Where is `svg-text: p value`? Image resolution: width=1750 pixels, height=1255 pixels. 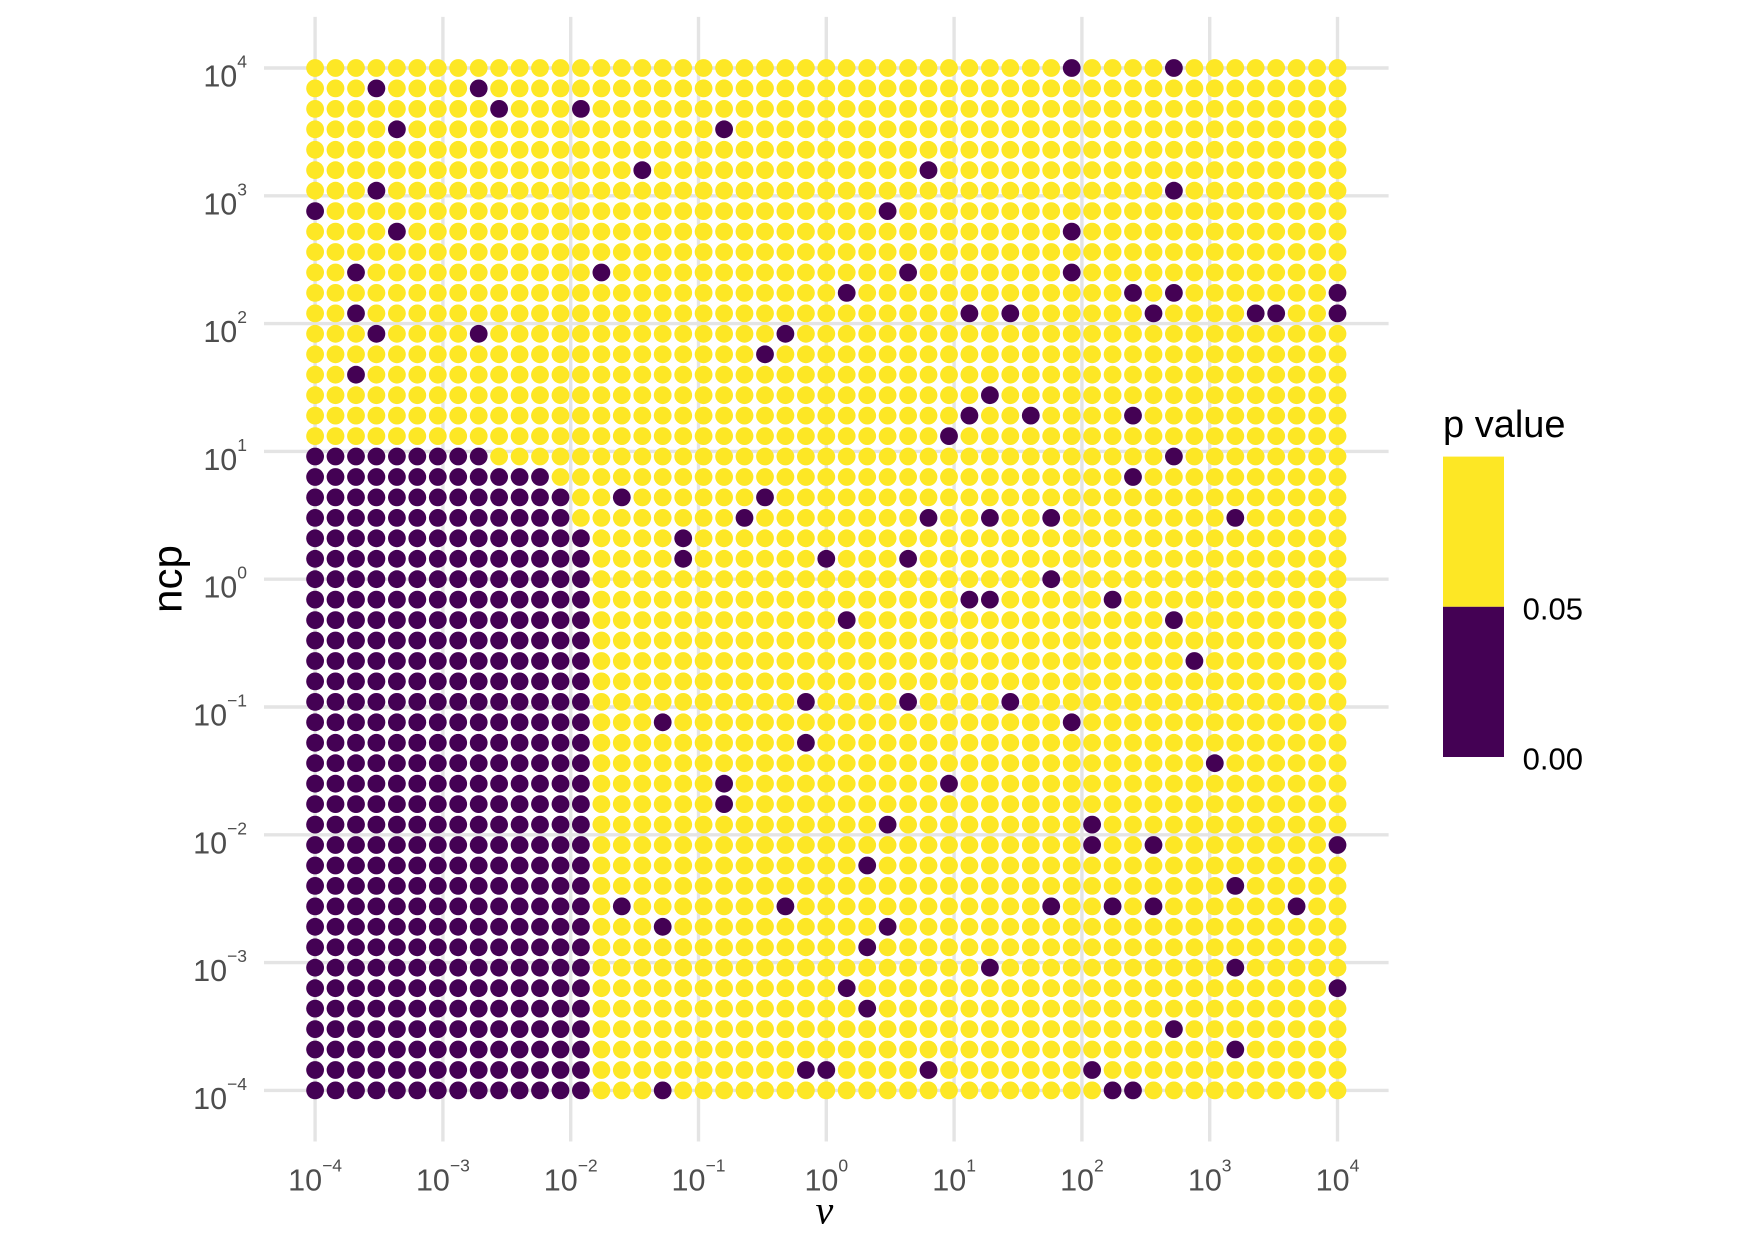 svg-text: p value is located at coordinates (1504, 425).